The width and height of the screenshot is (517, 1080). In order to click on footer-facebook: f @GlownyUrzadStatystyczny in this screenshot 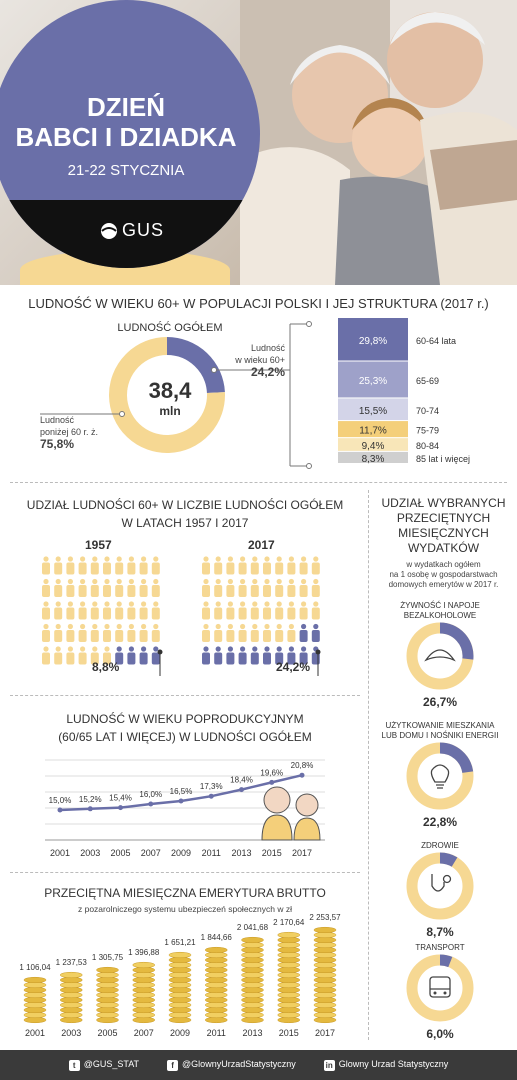, I will do `click(231, 1065)`.